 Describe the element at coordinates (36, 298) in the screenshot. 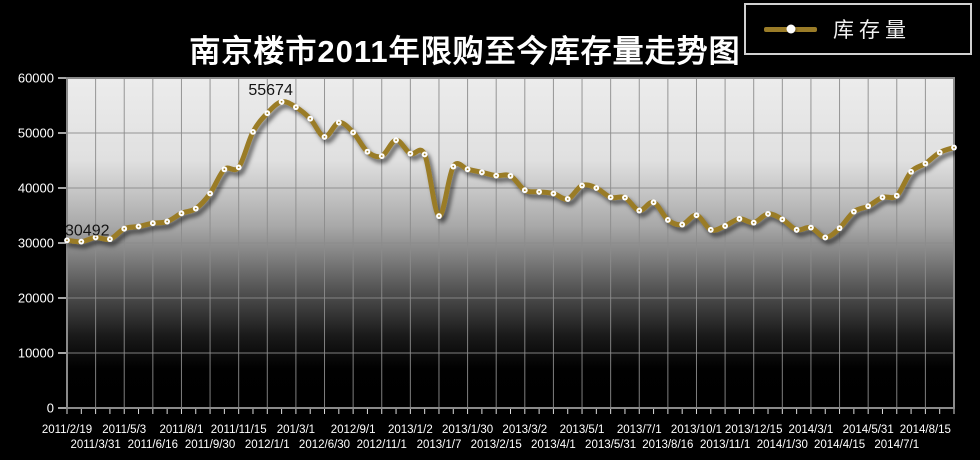

I see `y-axis-label: 20000` at that location.